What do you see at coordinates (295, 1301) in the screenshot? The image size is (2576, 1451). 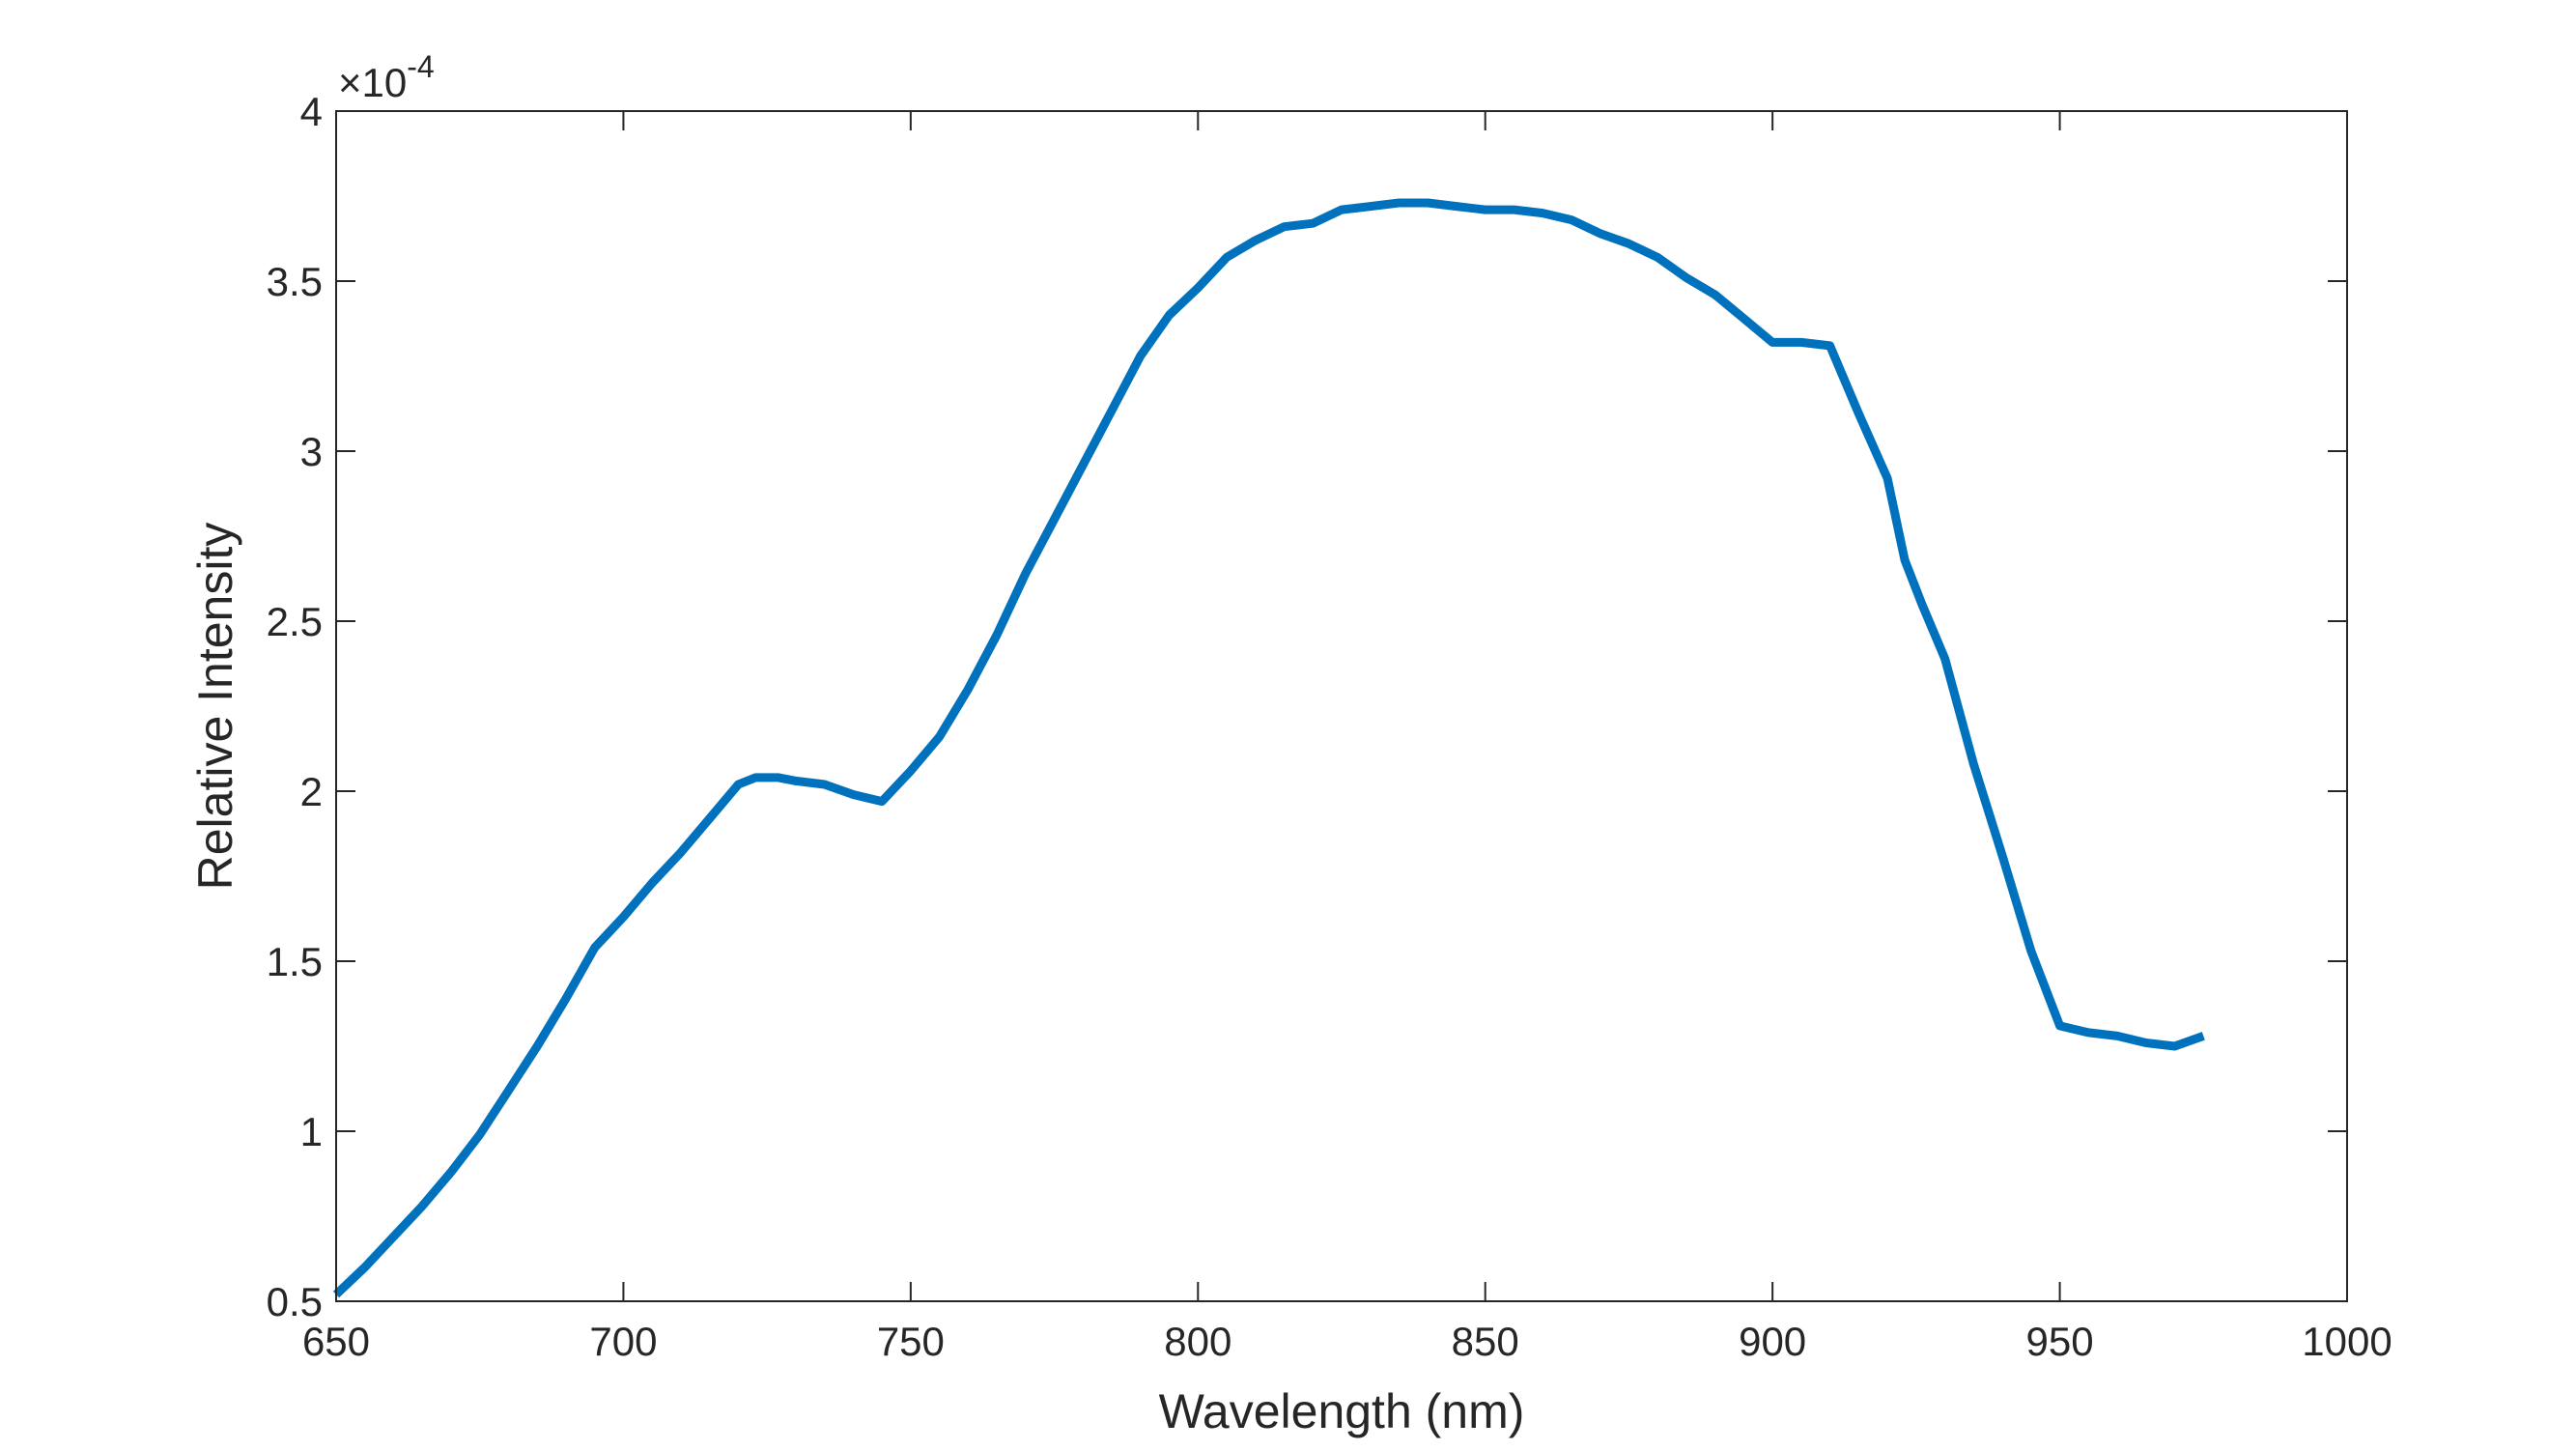 I see `y-tick-label: 0.5` at bounding box center [295, 1301].